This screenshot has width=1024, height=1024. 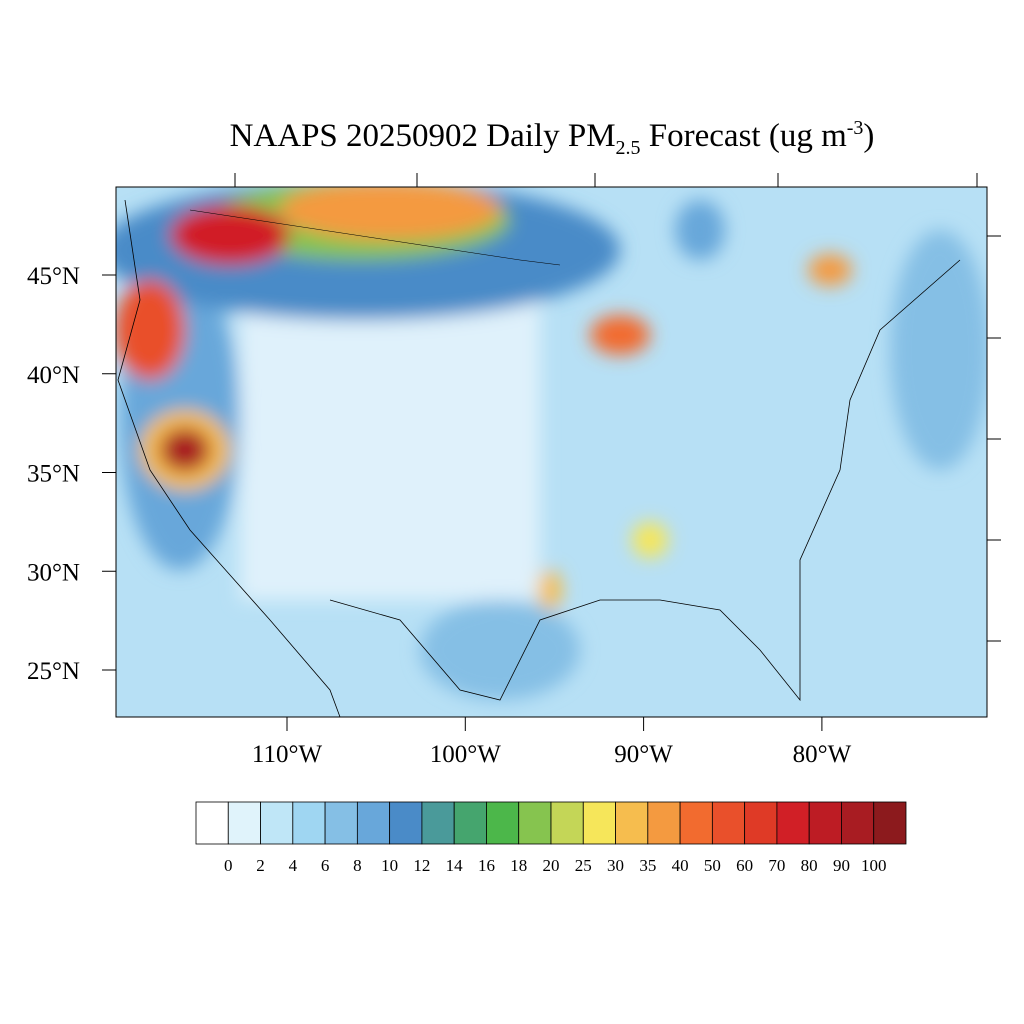 What do you see at coordinates (868, 136) in the screenshot?
I see `title-end: )` at bounding box center [868, 136].